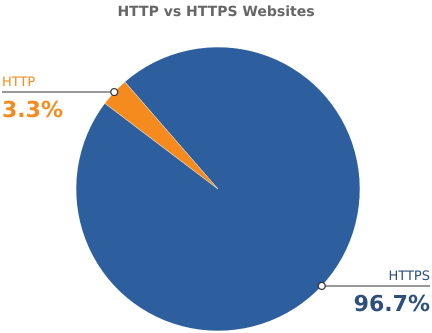 The image size is (432, 333). I want to click on chart-title: HTTP vs HTTPS Websites, so click(216, 12).